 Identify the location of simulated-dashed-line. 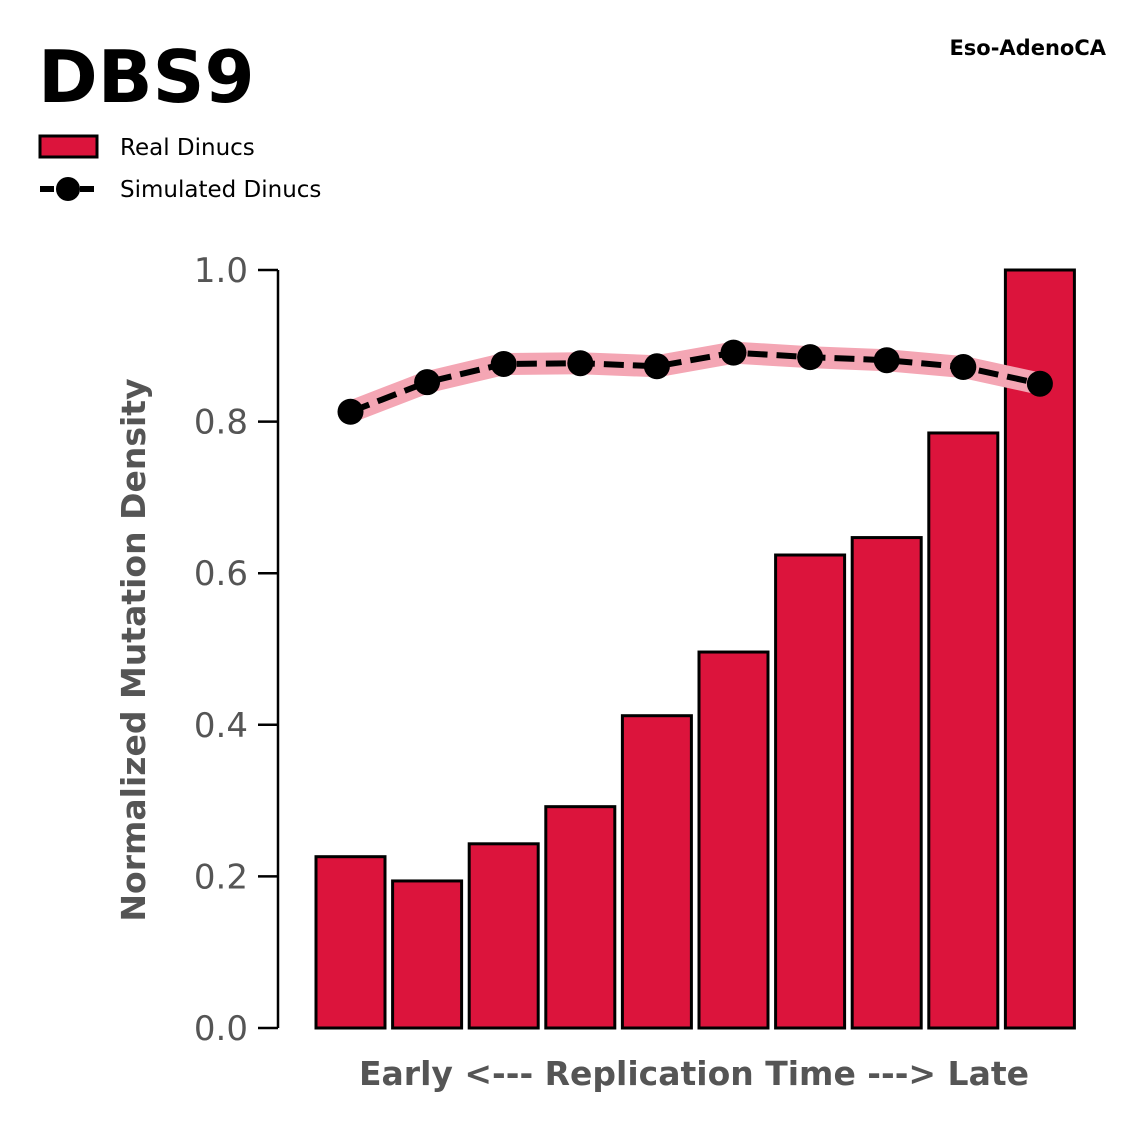
(695, 382).